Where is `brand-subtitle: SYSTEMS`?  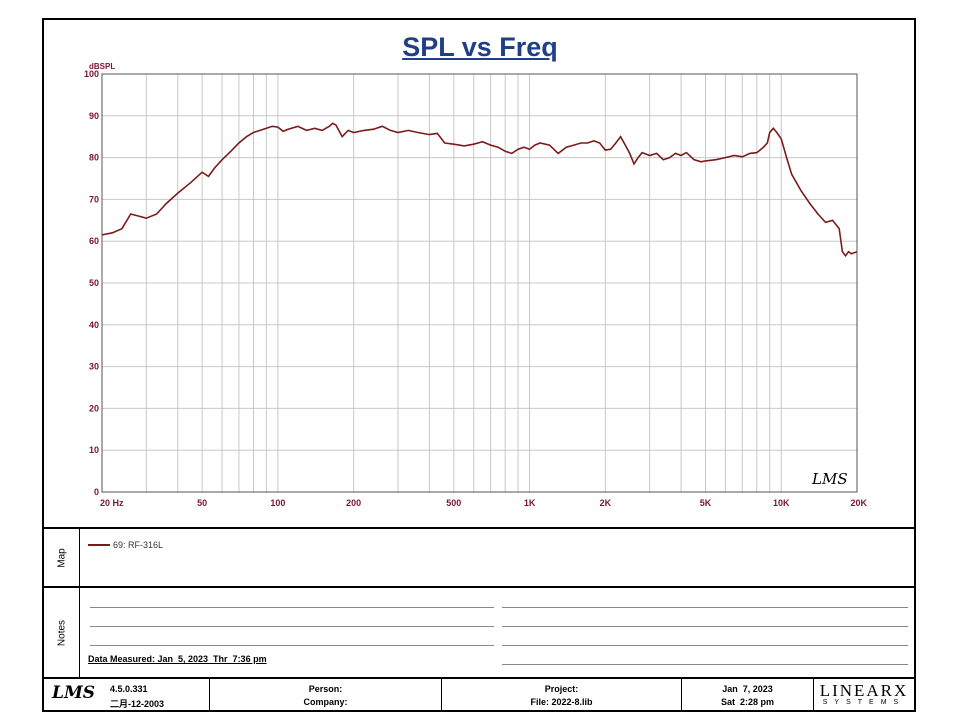
brand-subtitle: SYSTEMS is located at coordinates (864, 702).